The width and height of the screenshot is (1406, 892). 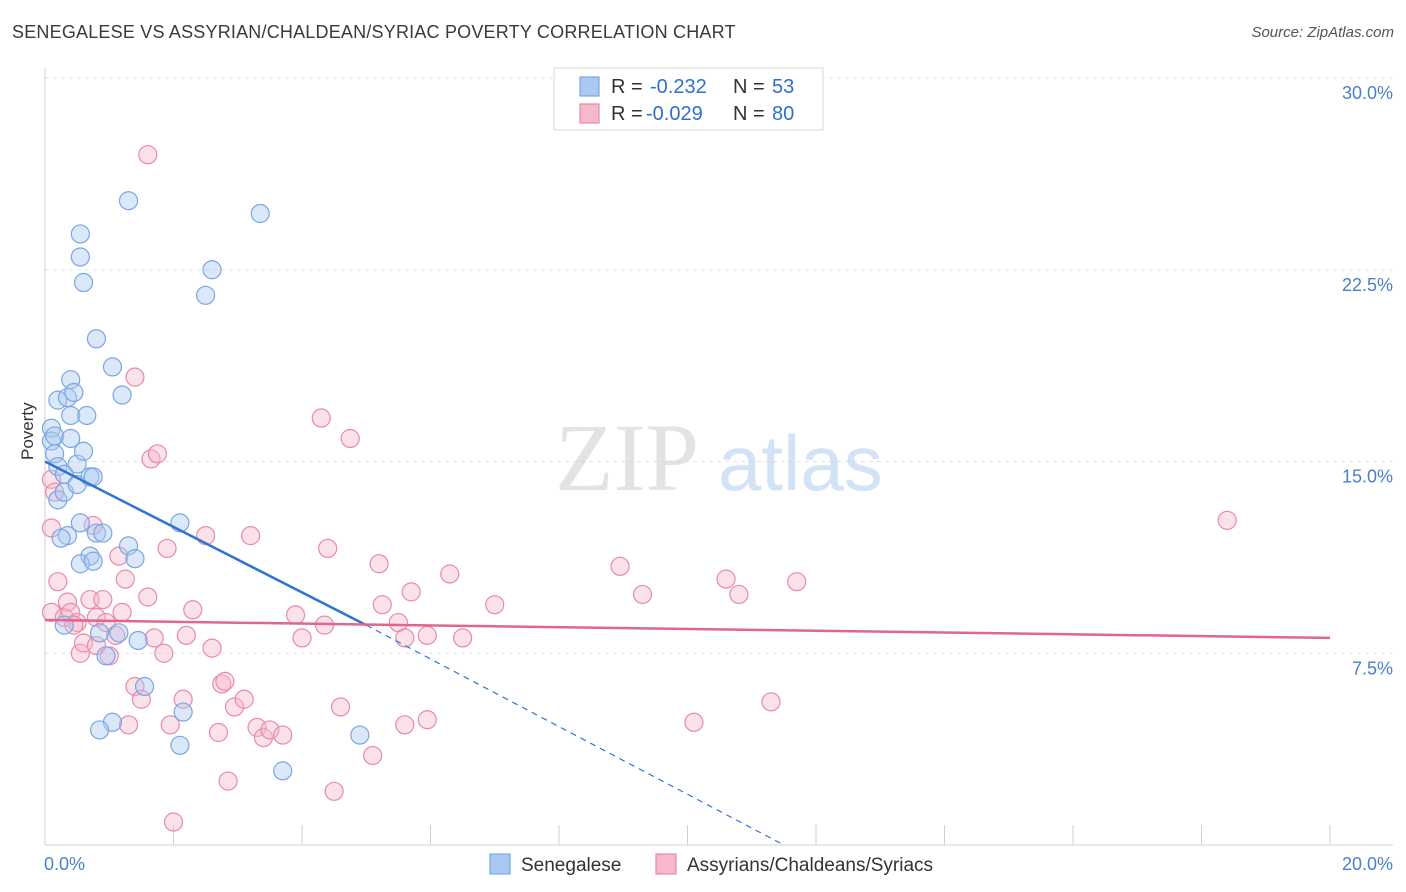 What do you see at coordinates (571, 865) in the screenshot?
I see `bottom-legend-senegalese: Senegalese` at bounding box center [571, 865].